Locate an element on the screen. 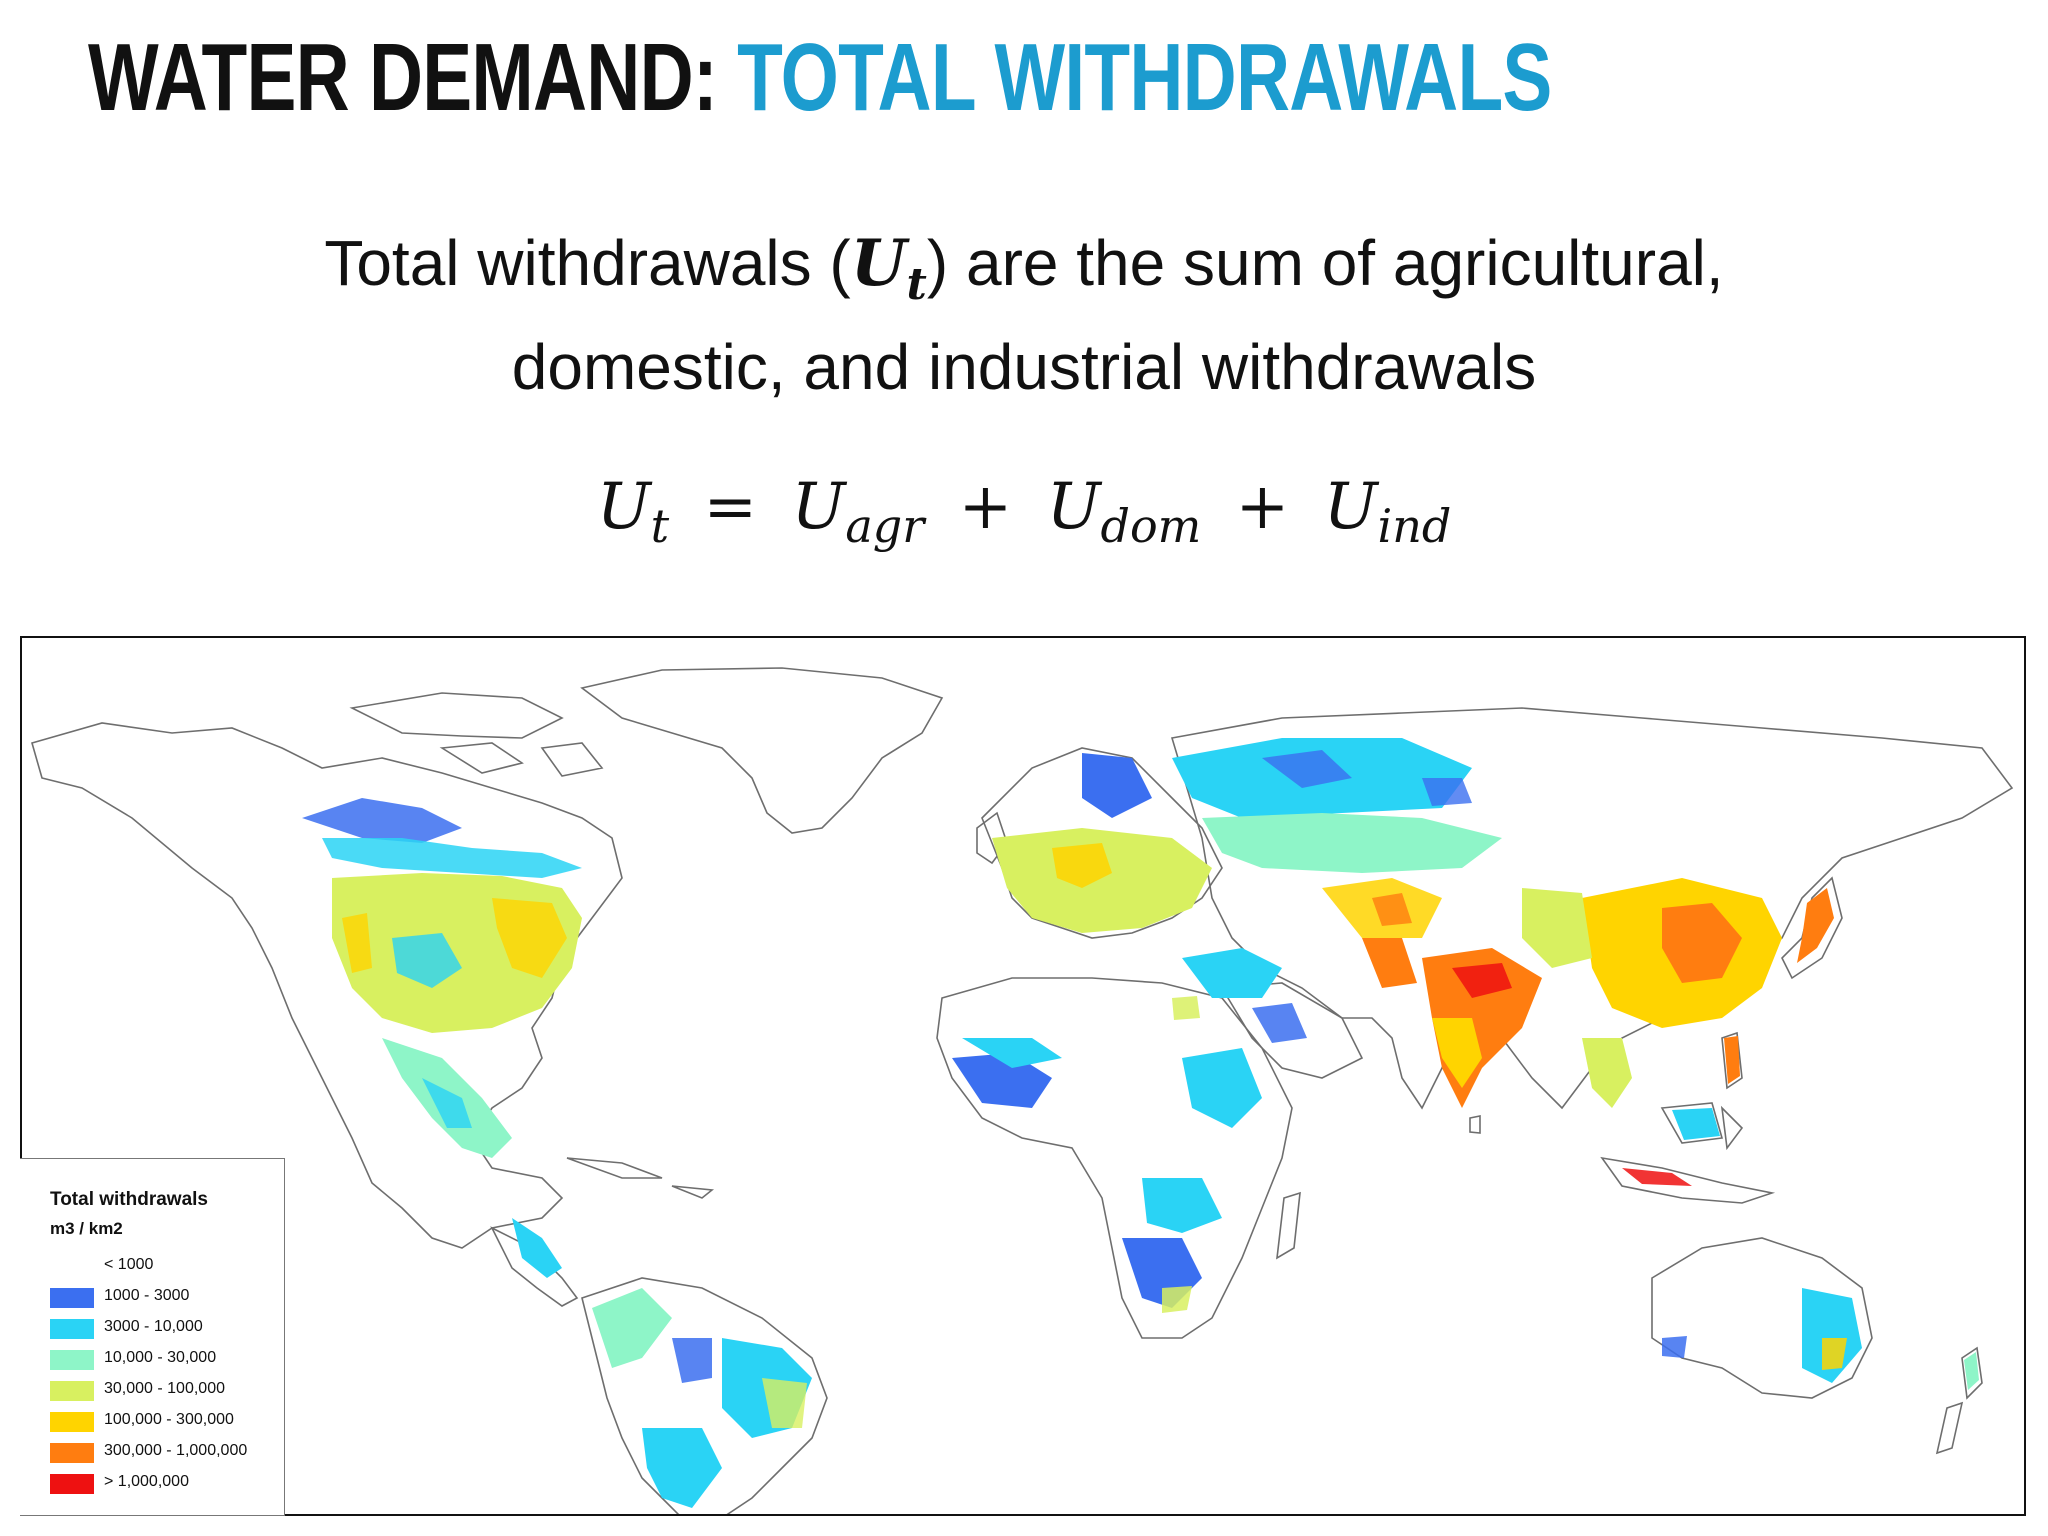 The image size is (2048, 1536). fill-central-america is located at coordinates (537, 1248).